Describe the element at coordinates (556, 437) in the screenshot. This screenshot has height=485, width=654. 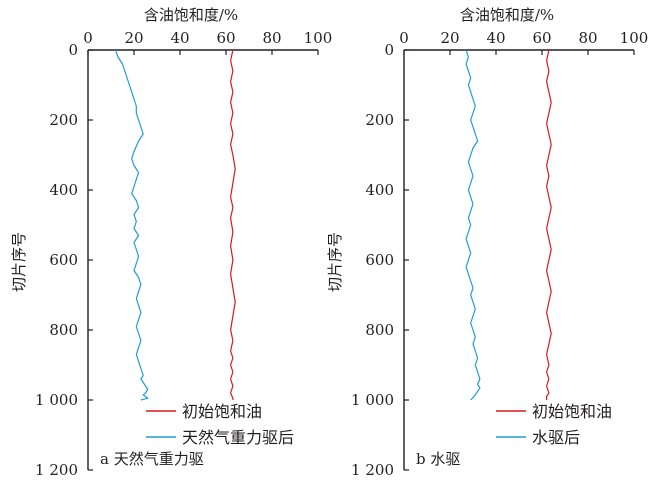
I see `legend-label-after-drive: 水驱后` at that location.